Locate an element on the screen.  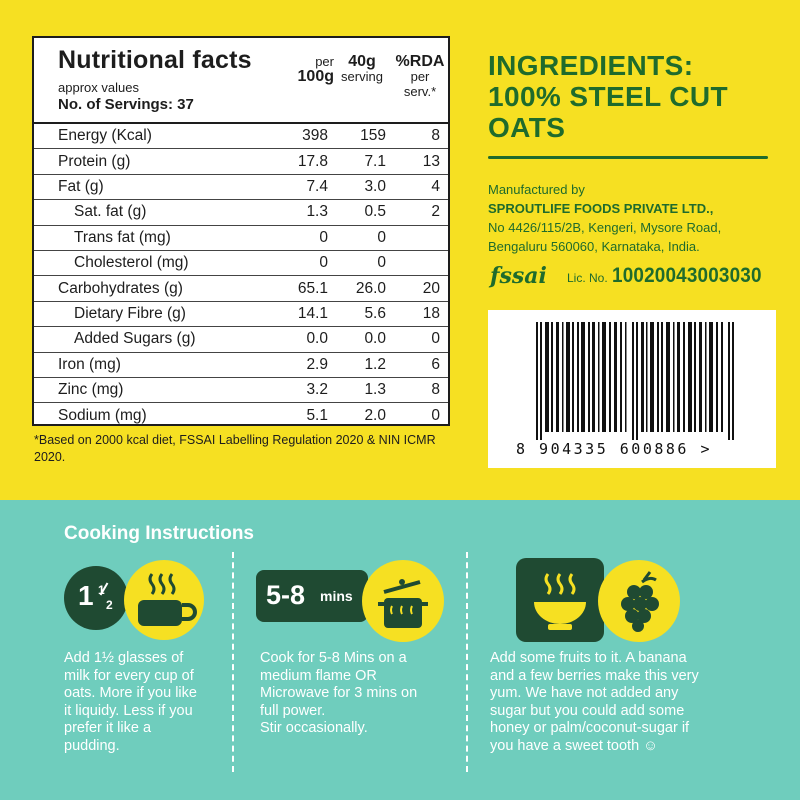
col3-line2: per is located at coordinates (420, 76).